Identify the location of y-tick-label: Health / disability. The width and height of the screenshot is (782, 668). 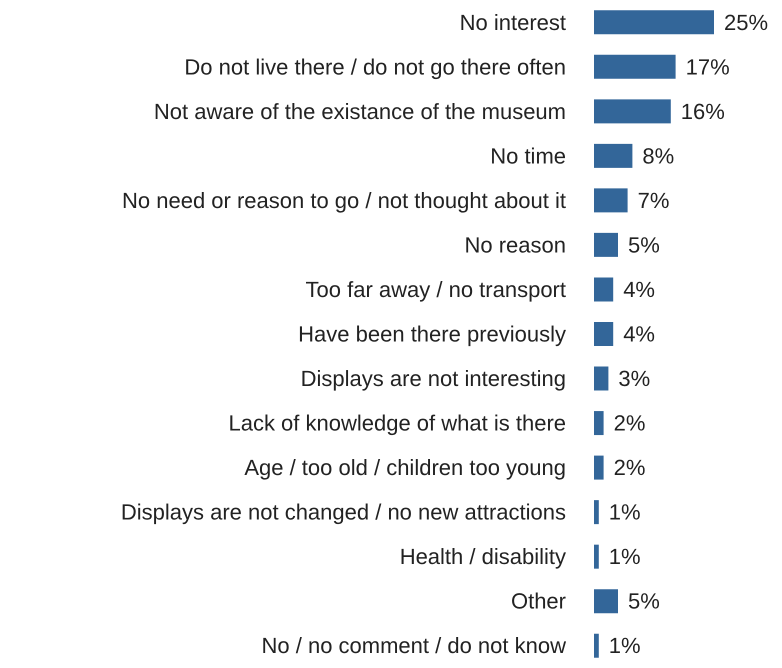
(483, 557).